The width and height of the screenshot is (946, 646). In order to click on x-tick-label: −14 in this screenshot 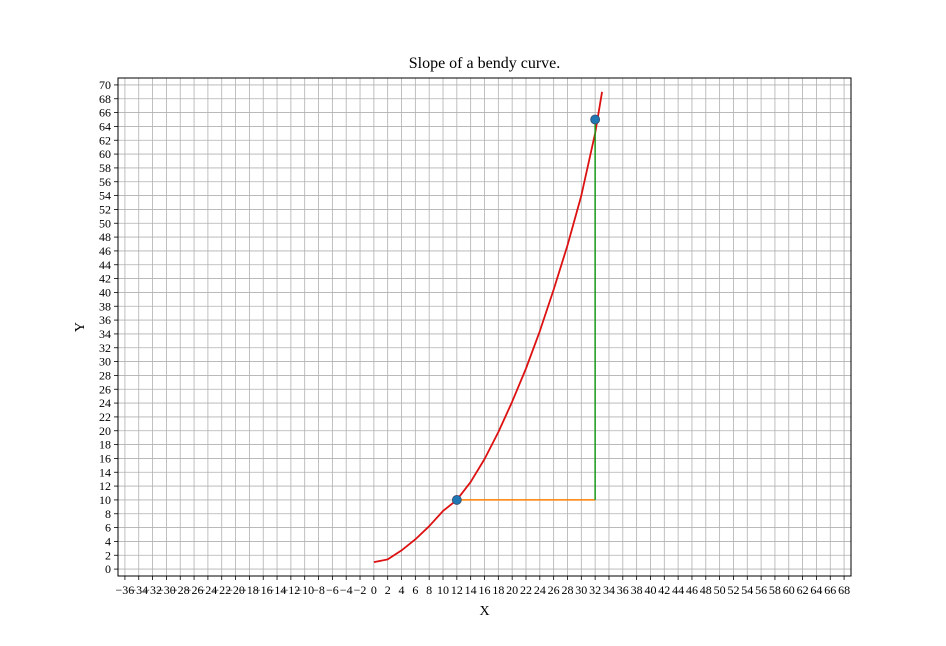, I will do `click(277, 590)`.